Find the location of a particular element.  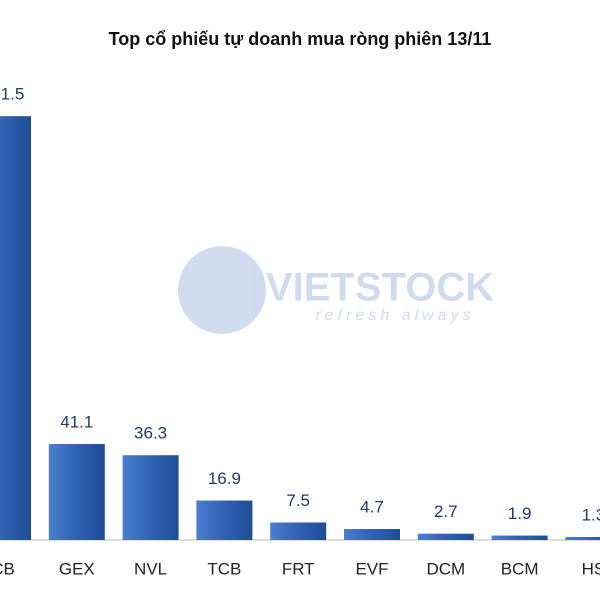

x-tick-label: GEX is located at coordinates (77, 568).